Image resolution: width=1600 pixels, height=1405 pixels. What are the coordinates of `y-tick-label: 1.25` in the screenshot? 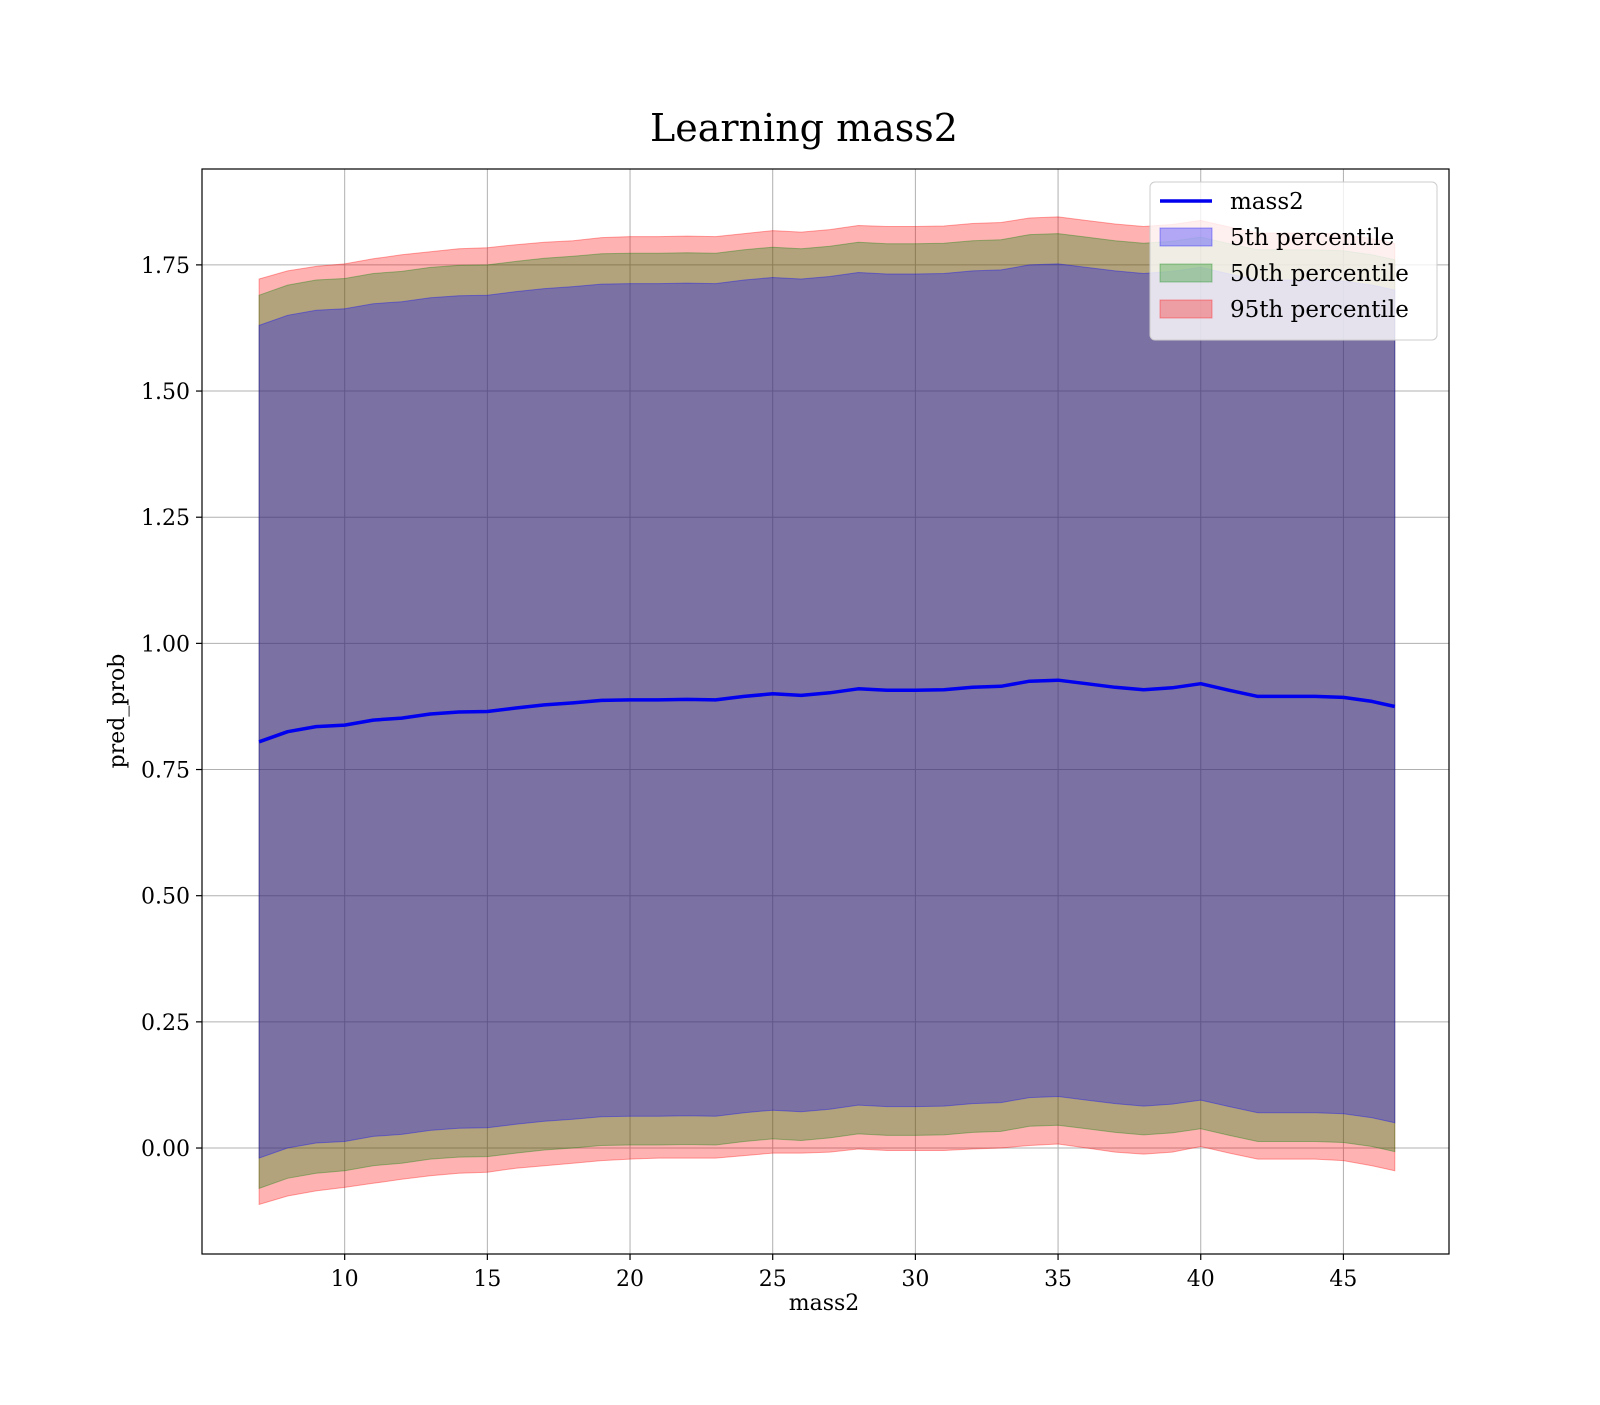 It's located at (165, 518).